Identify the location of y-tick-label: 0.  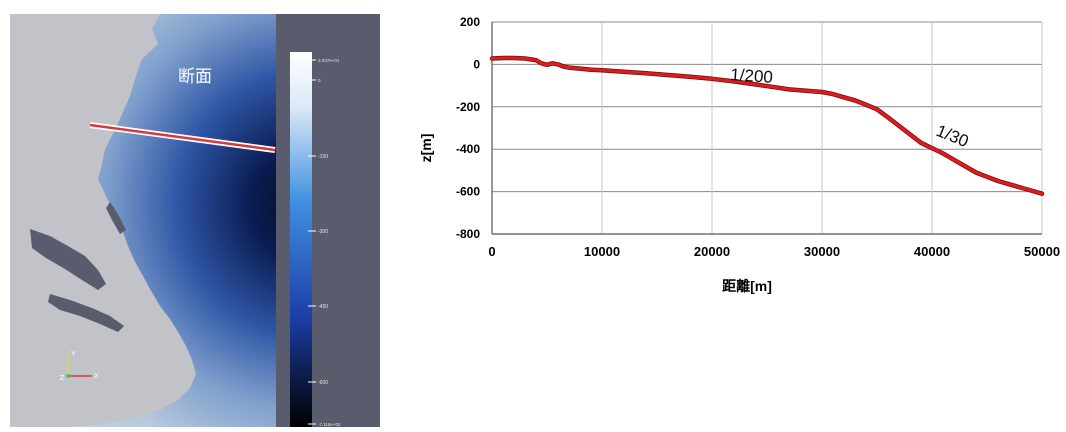
(476, 64).